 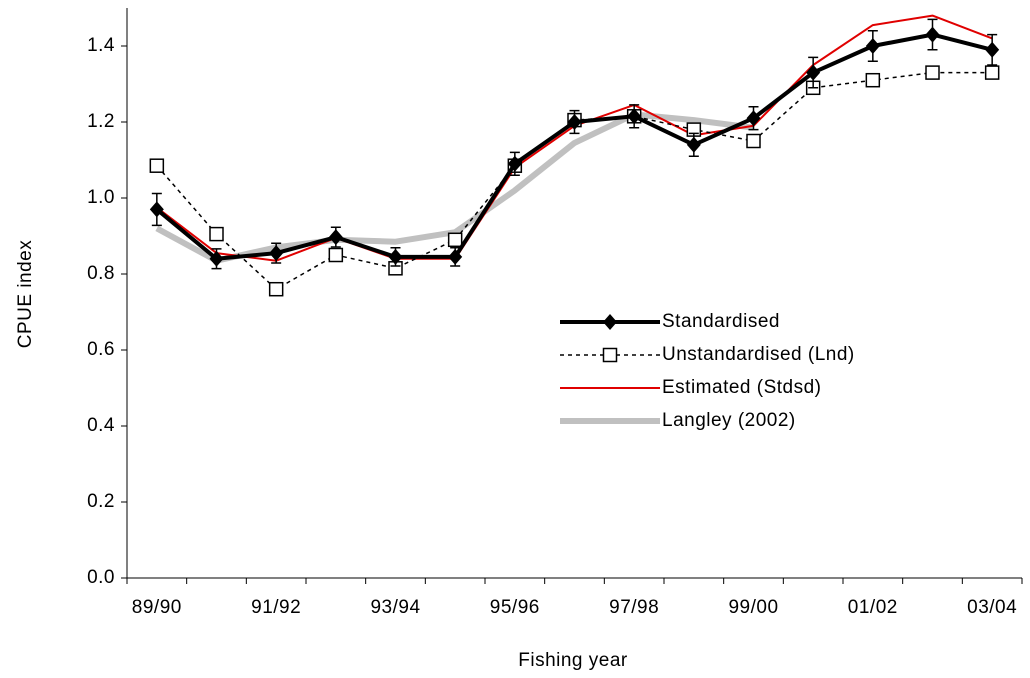 What do you see at coordinates (758, 354) in the screenshot?
I see `legend-label: Unstandardised (Lnd)` at bounding box center [758, 354].